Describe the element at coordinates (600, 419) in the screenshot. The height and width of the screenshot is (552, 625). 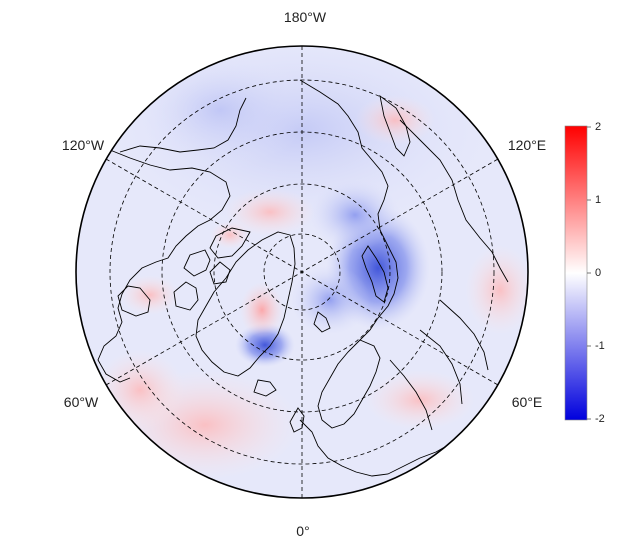
I see `colorbar-label-neg2: -2` at that location.